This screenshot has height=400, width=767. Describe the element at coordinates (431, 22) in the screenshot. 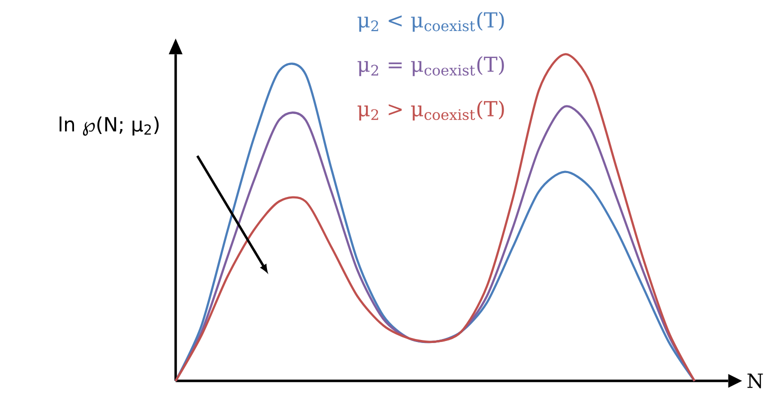

I see `text: μ$_{2}$ < μ$_{coexist}$(T)` at that location.